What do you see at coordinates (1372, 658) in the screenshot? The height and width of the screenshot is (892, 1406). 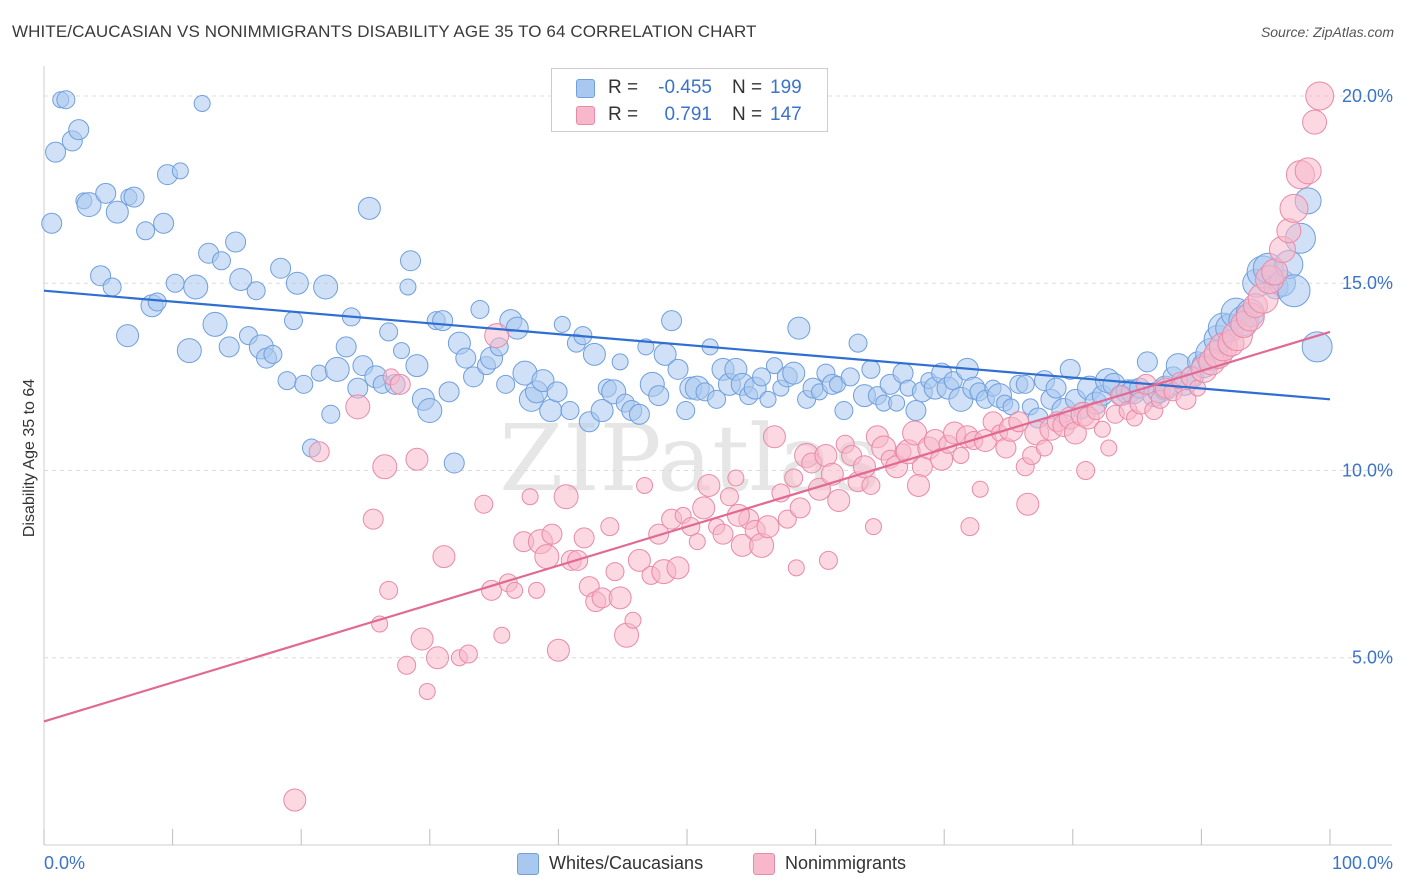 I see `y-tick-label: 5.0%` at bounding box center [1372, 658].